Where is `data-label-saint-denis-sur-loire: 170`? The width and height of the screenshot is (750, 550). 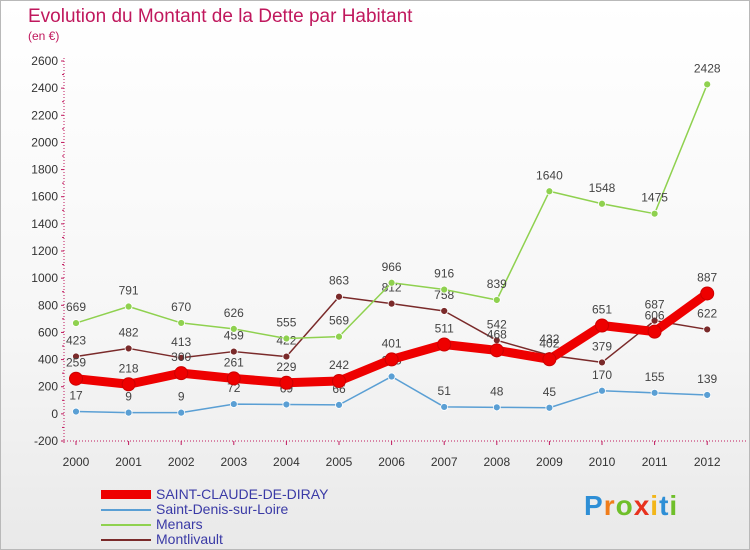
data-label-saint-denis-sur-loire: 170 is located at coordinates (602, 375).